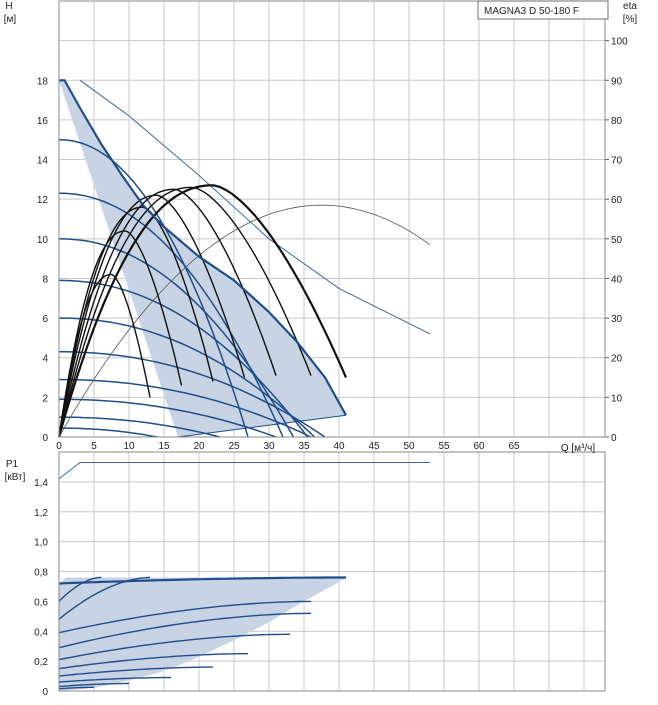  What do you see at coordinates (15, 477) in the screenshot?
I see `p-axis-unit: [кВт]` at bounding box center [15, 477].